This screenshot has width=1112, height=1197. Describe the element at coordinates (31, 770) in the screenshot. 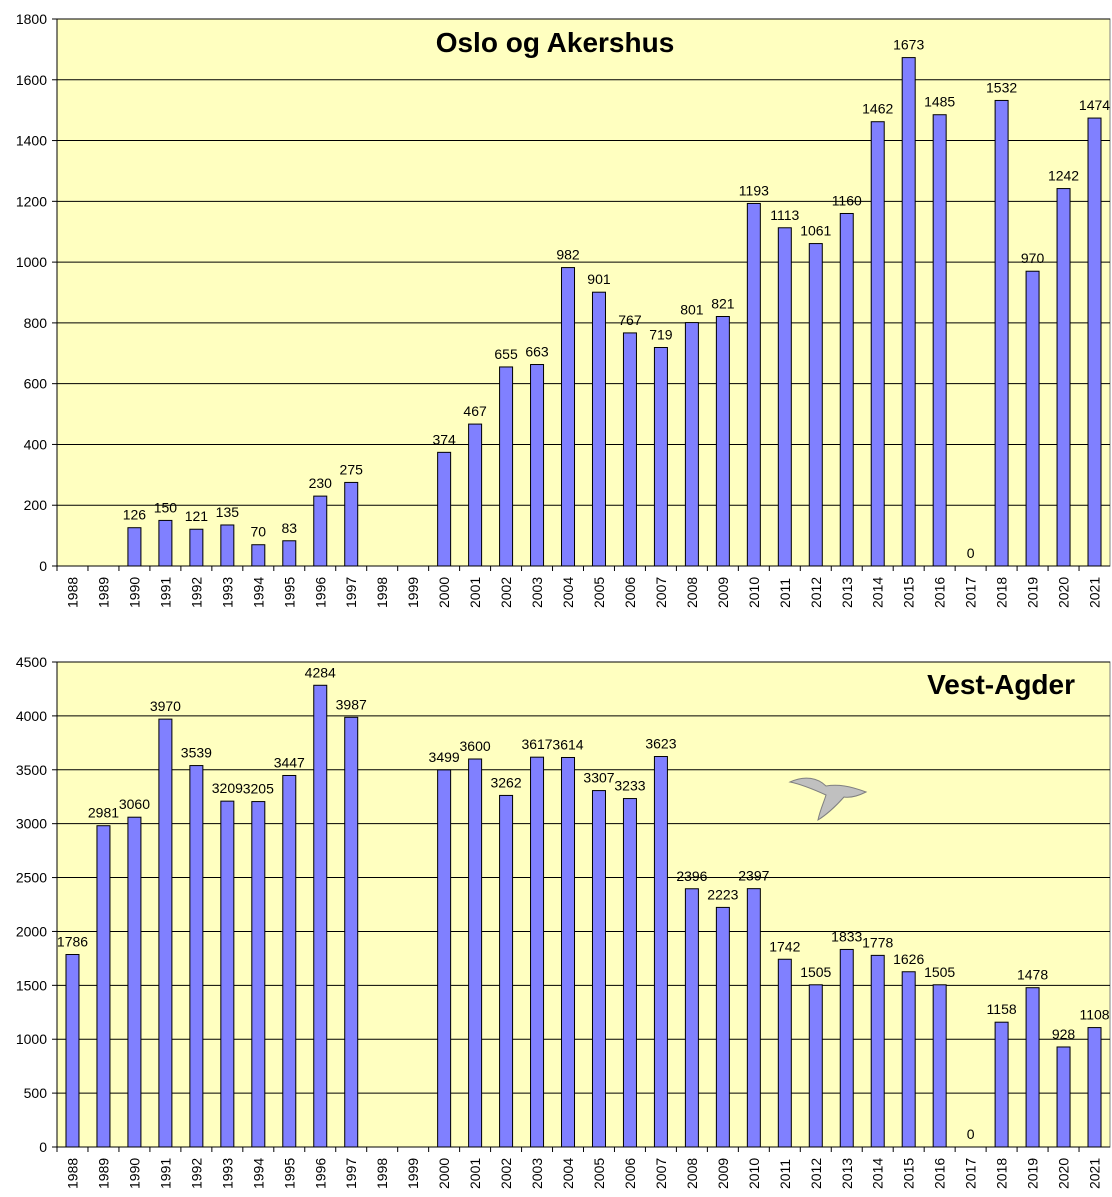

I see `y-tick-label: 3500` at that location.